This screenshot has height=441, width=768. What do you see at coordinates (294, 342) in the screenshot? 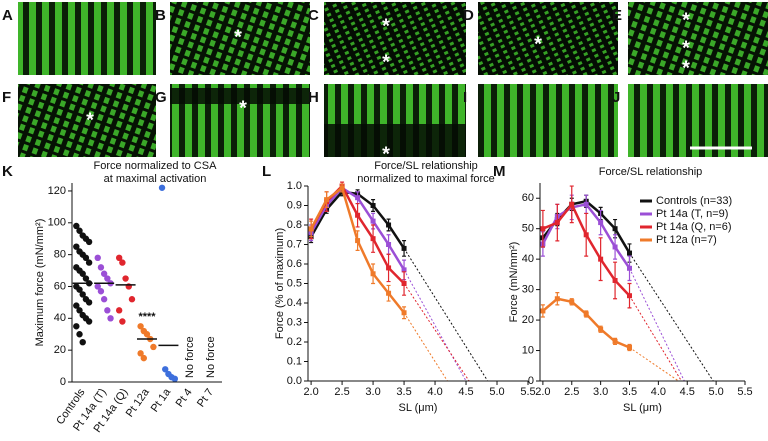
I see `y-tick-label: 0.2` at bounding box center [294, 342].